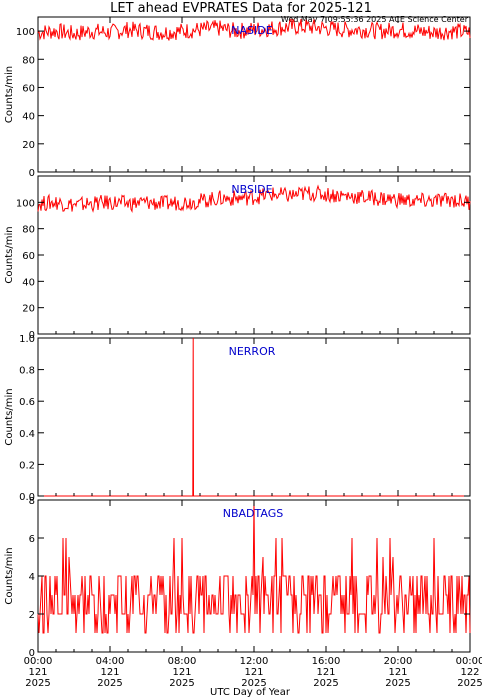  What do you see at coordinates (241, 8) in the screenshot?
I see `chart-title: LET ahead EVPRATES Data for 2025-121` at bounding box center [241, 8].